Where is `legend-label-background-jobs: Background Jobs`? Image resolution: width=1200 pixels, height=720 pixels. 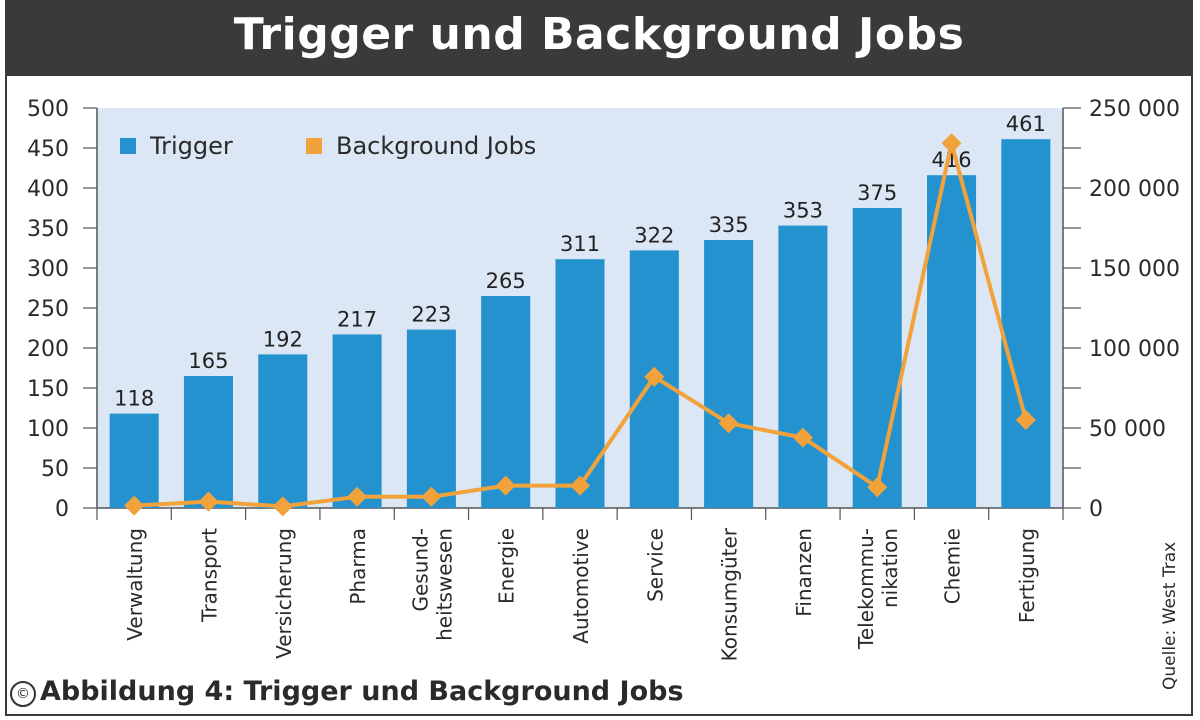
legend-label-background-jobs: Background Jobs is located at coordinates (436, 146).